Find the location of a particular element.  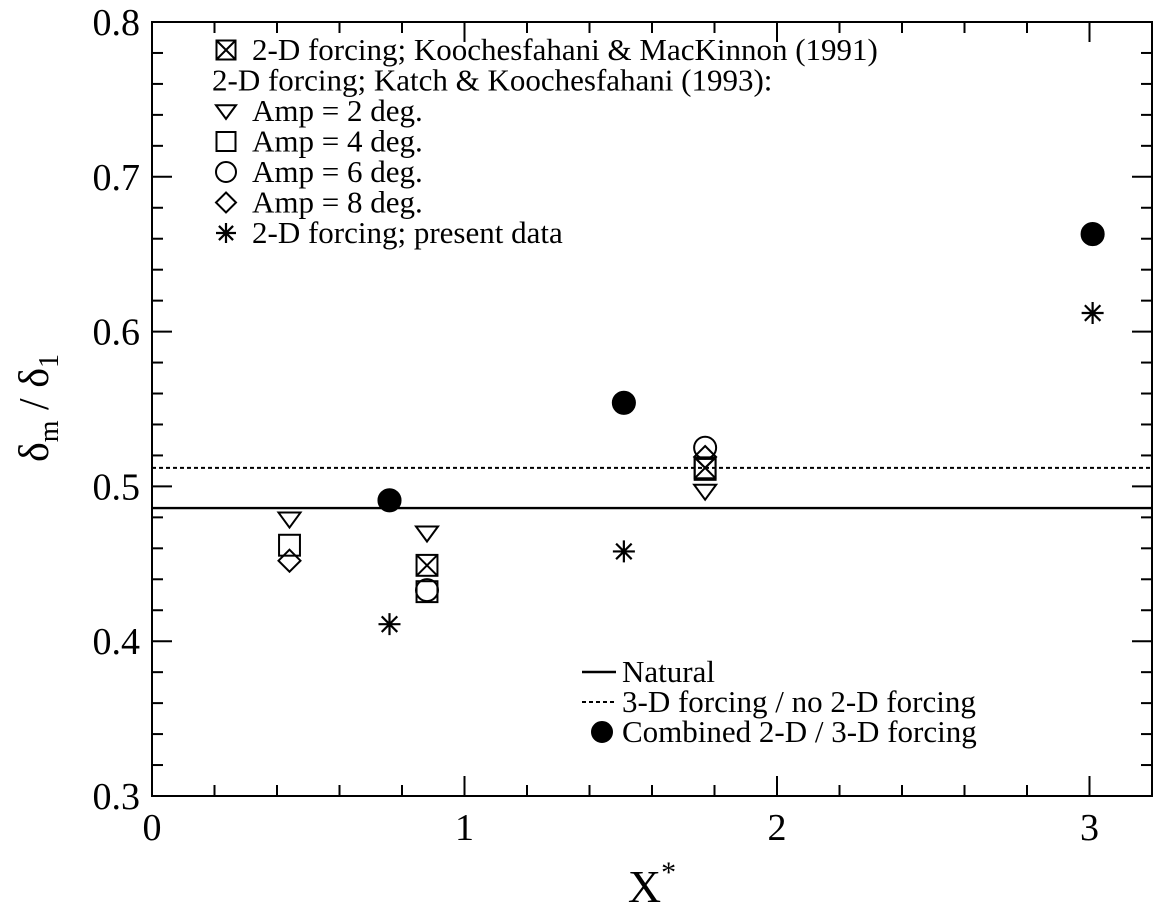

y-axis-title-num-sub: m is located at coordinates (49, 431).